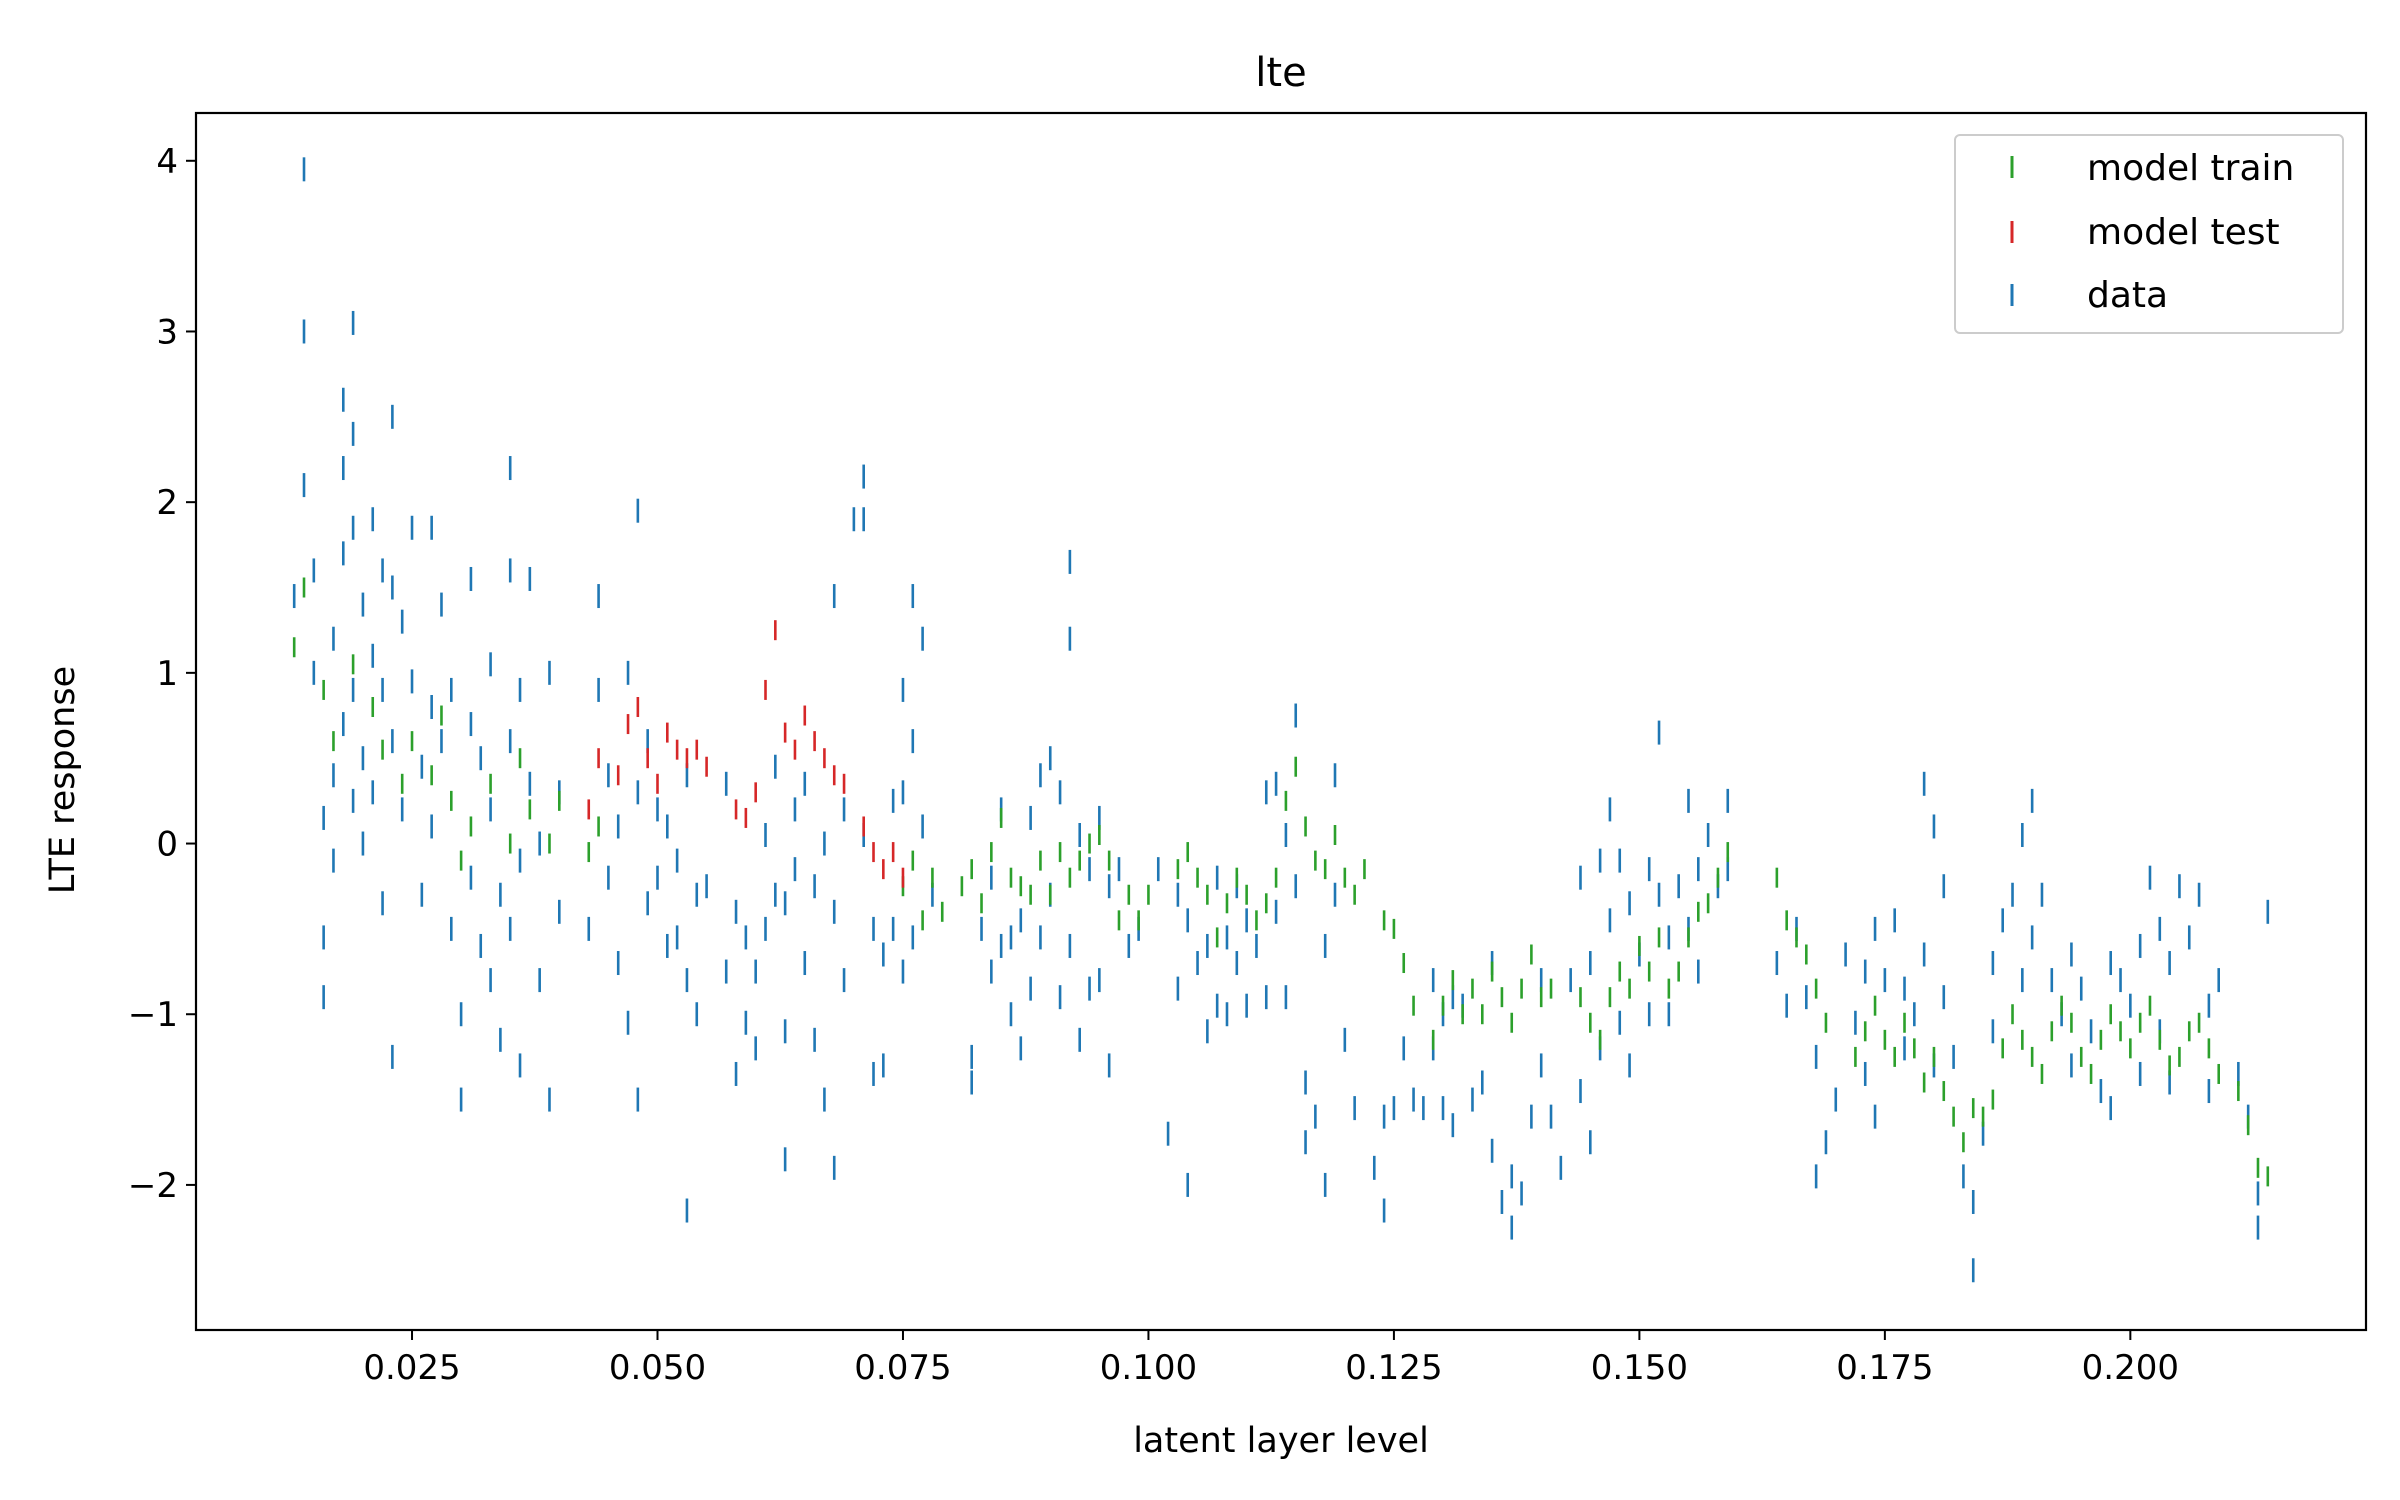  I want to click on legend-box, so click(2149, 234).